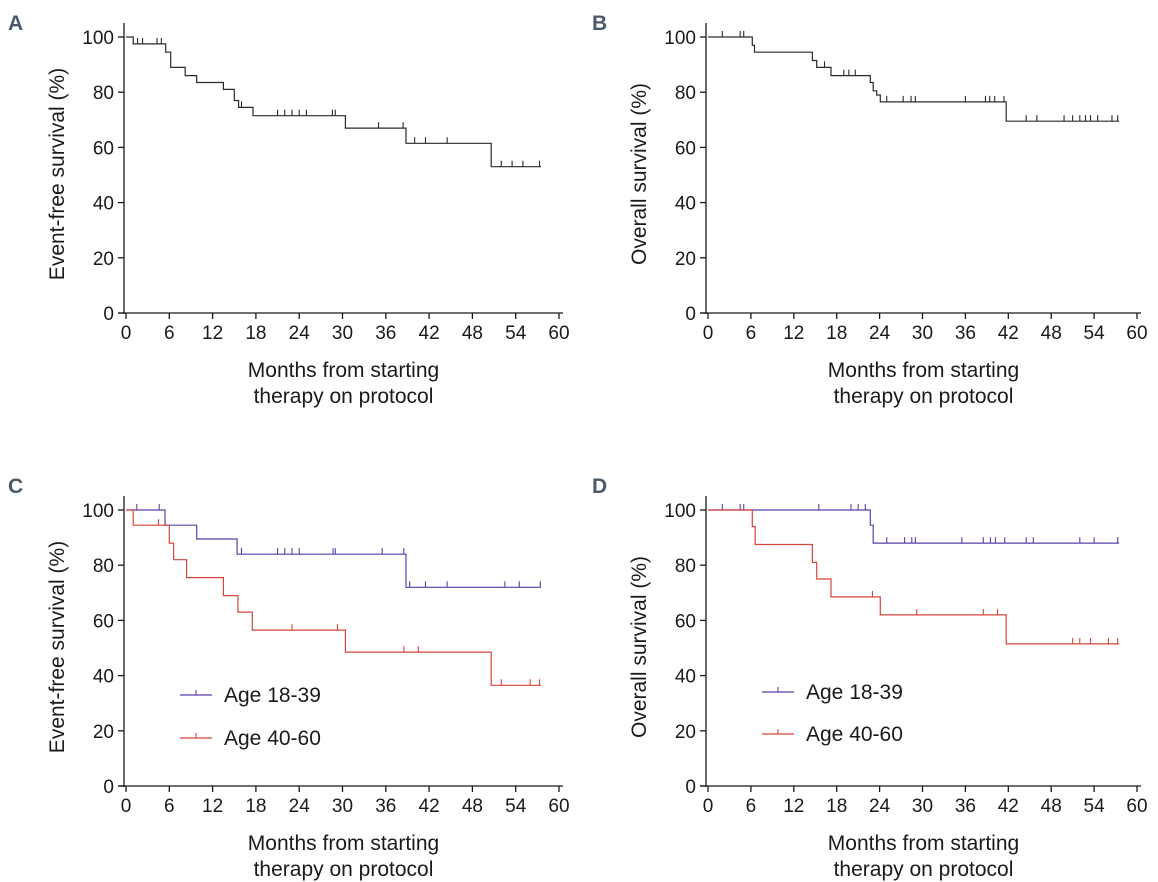  Describe the element at coordinates (599, 486) in the screenshot. I see `panel-letter: D` at that location.